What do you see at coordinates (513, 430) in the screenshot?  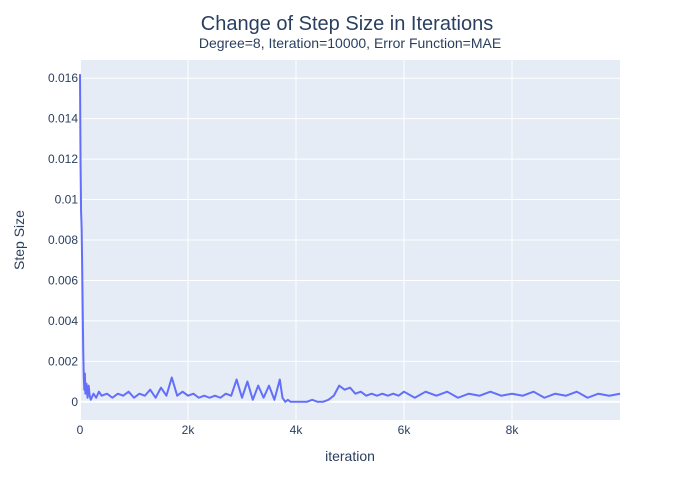 I see `x-tick-label: 8k` at bounding box center [513, 430].